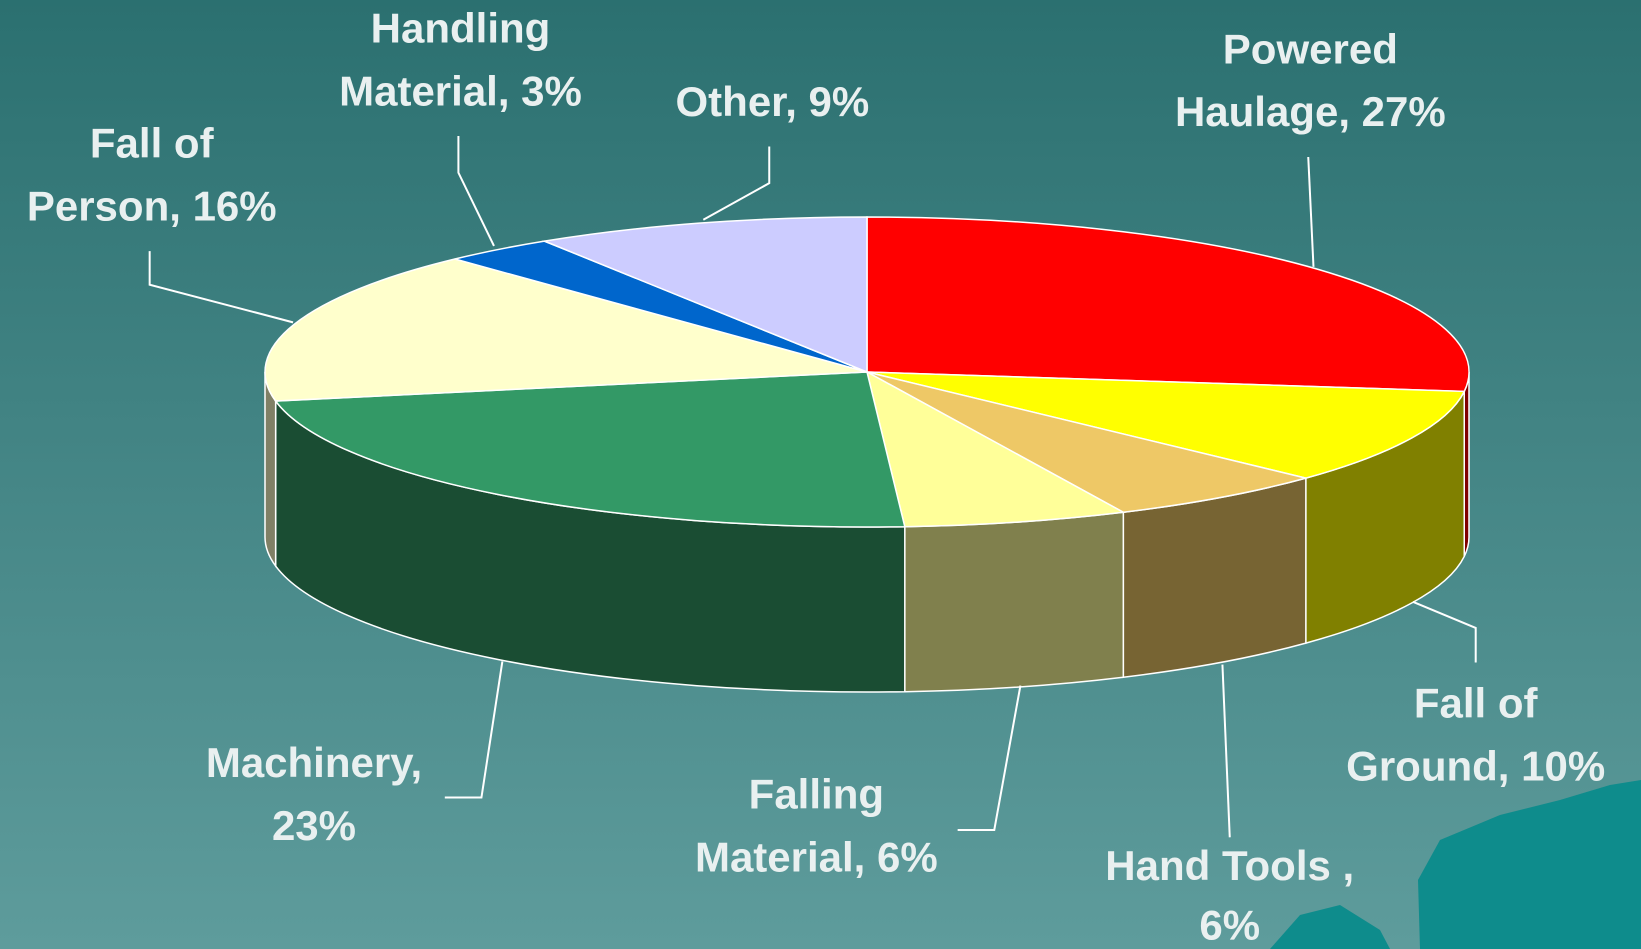  What do you see at coordinates (314, 762) in the screenshot?
I see `data-label: Machinery,` at bounding box center [314, 762].